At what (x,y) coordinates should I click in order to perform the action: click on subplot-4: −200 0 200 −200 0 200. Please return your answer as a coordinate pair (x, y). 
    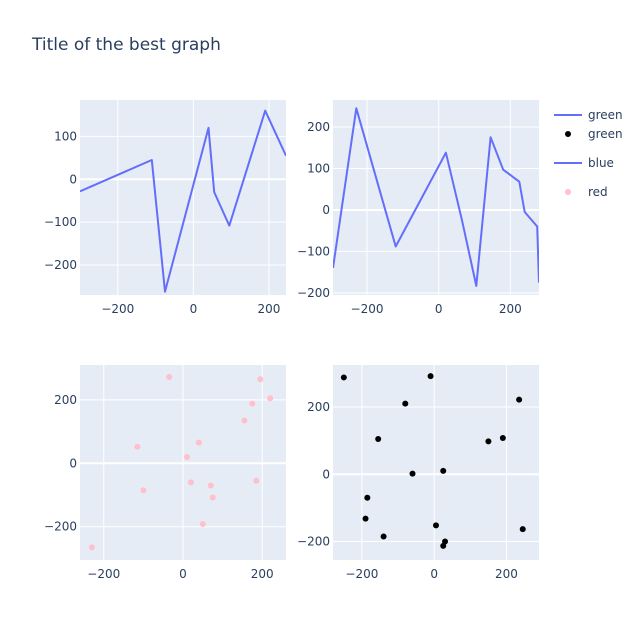
    Looking at the image, I should click on (418, 473).